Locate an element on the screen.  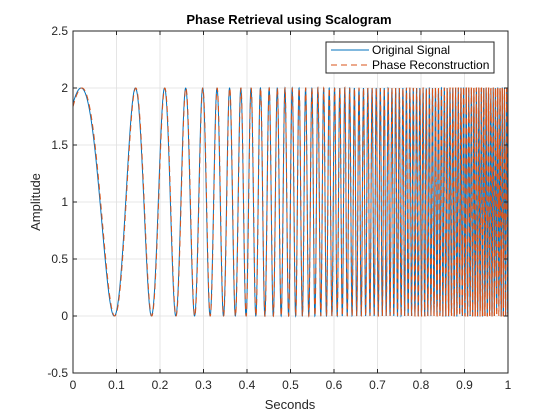
x-tick-label: 1 is located at coordinates (508, 385).